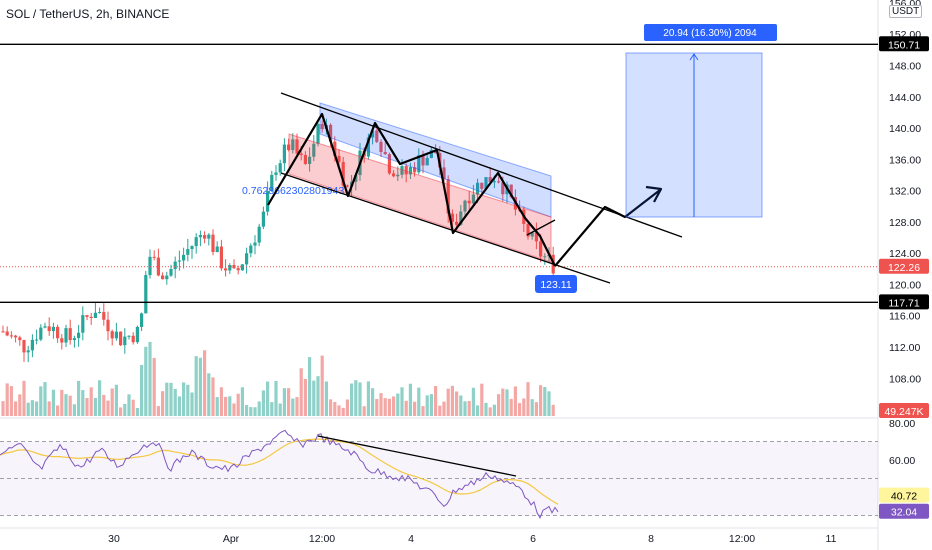  Describe the element at coordinates (904, 497) in the screenshot. I see `rsi-ma-tag: 40.72` at that location.